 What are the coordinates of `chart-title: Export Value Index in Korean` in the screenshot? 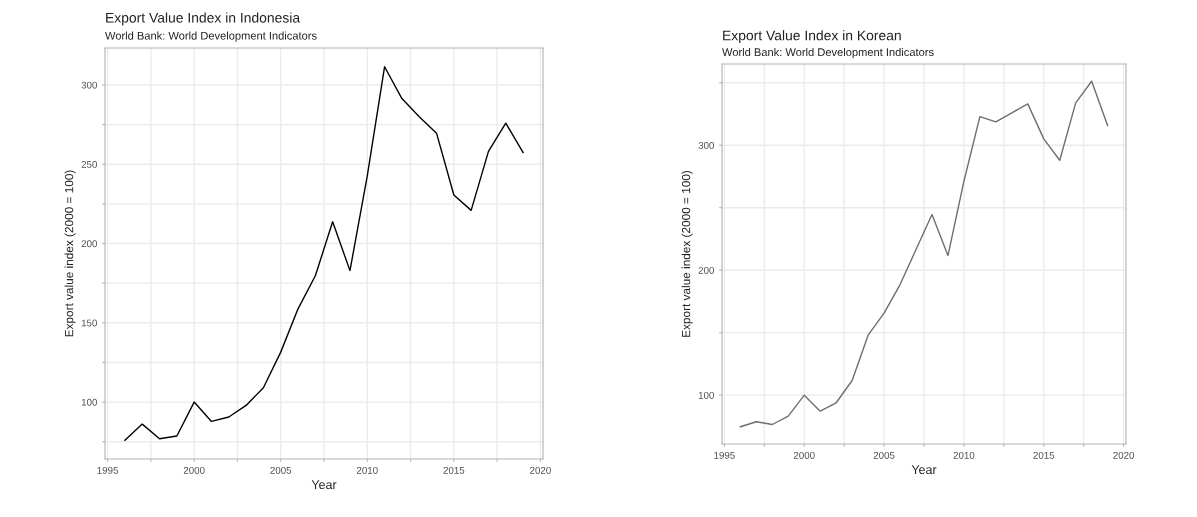 It's located at (812, 37).